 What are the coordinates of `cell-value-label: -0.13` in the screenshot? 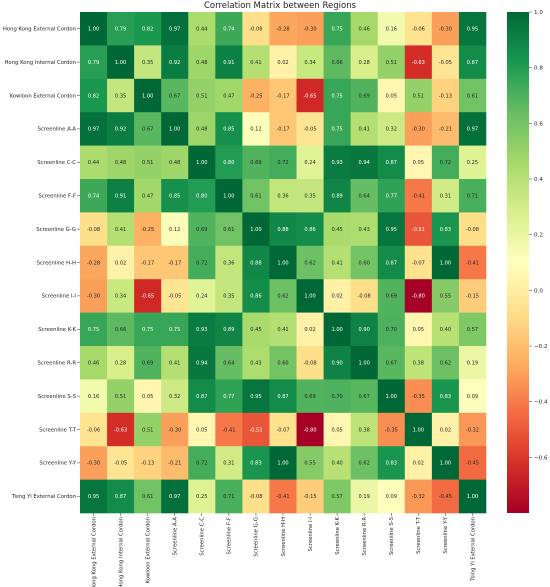 It's located at (147, 464).